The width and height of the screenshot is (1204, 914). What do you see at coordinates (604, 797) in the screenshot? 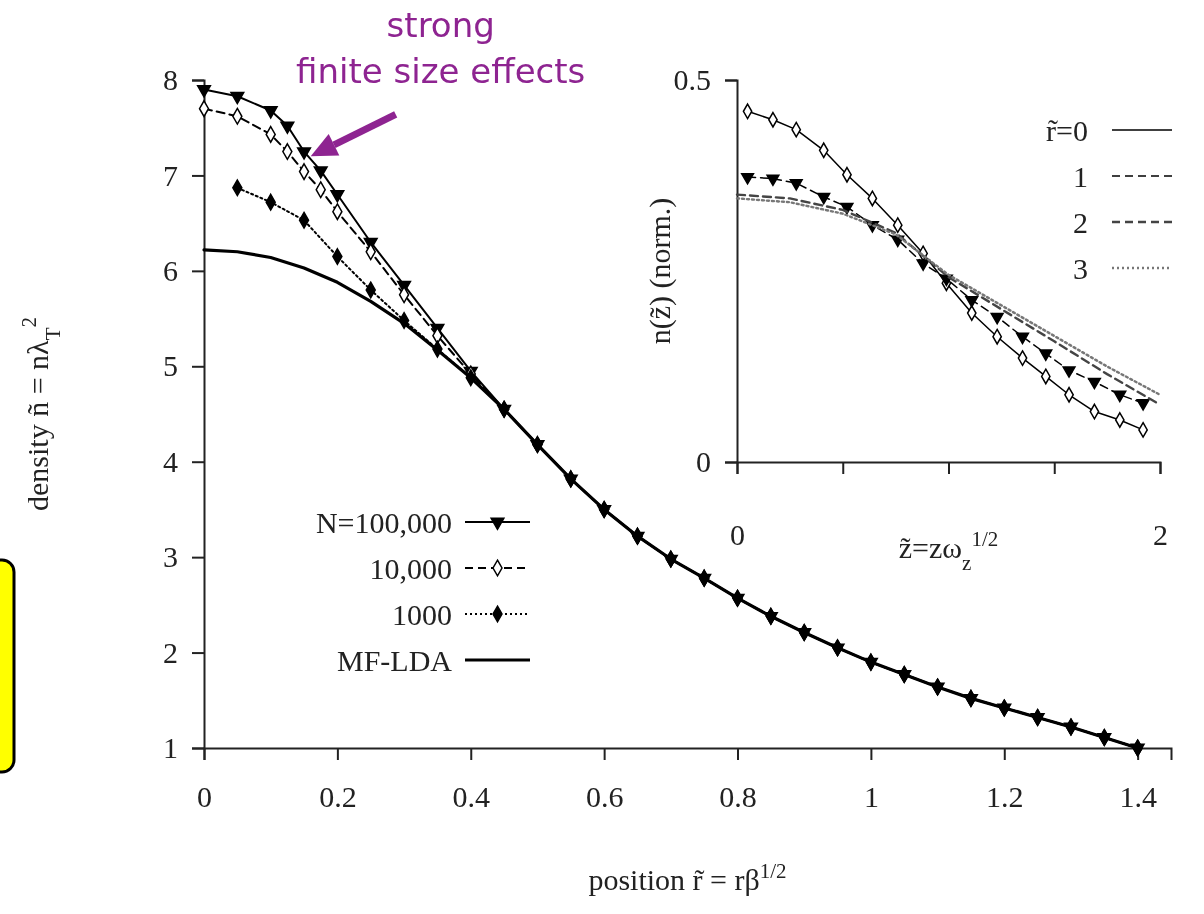
I see `x-tick-label: 0.6` at bounding box center [604, 797].